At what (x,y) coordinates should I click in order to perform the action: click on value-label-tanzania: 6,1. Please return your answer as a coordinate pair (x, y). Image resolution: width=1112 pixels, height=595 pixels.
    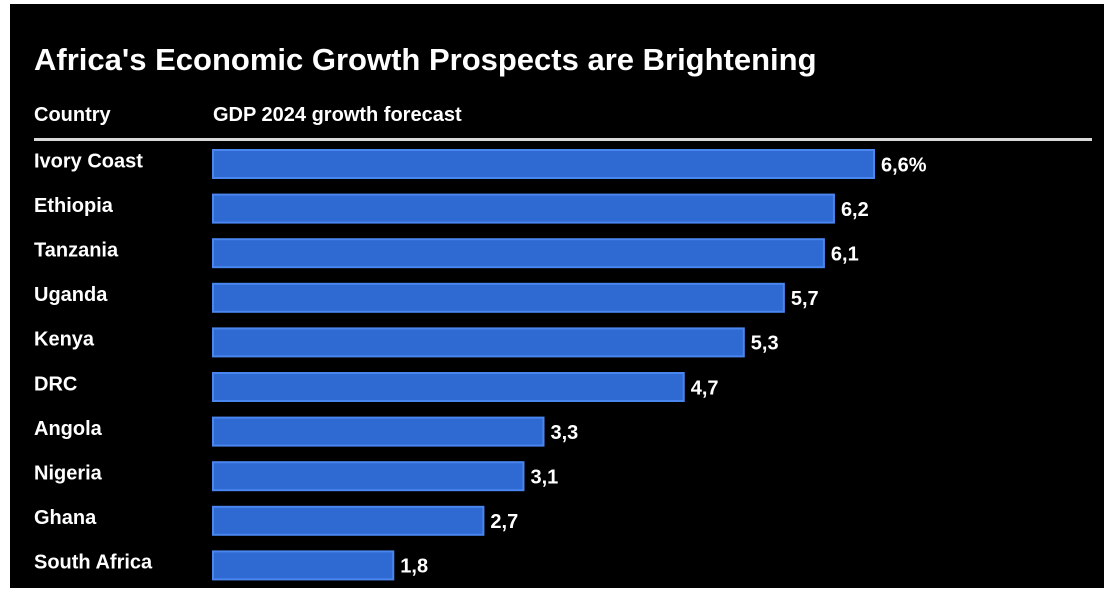
    Looking at the image, I should click on (845, 254).